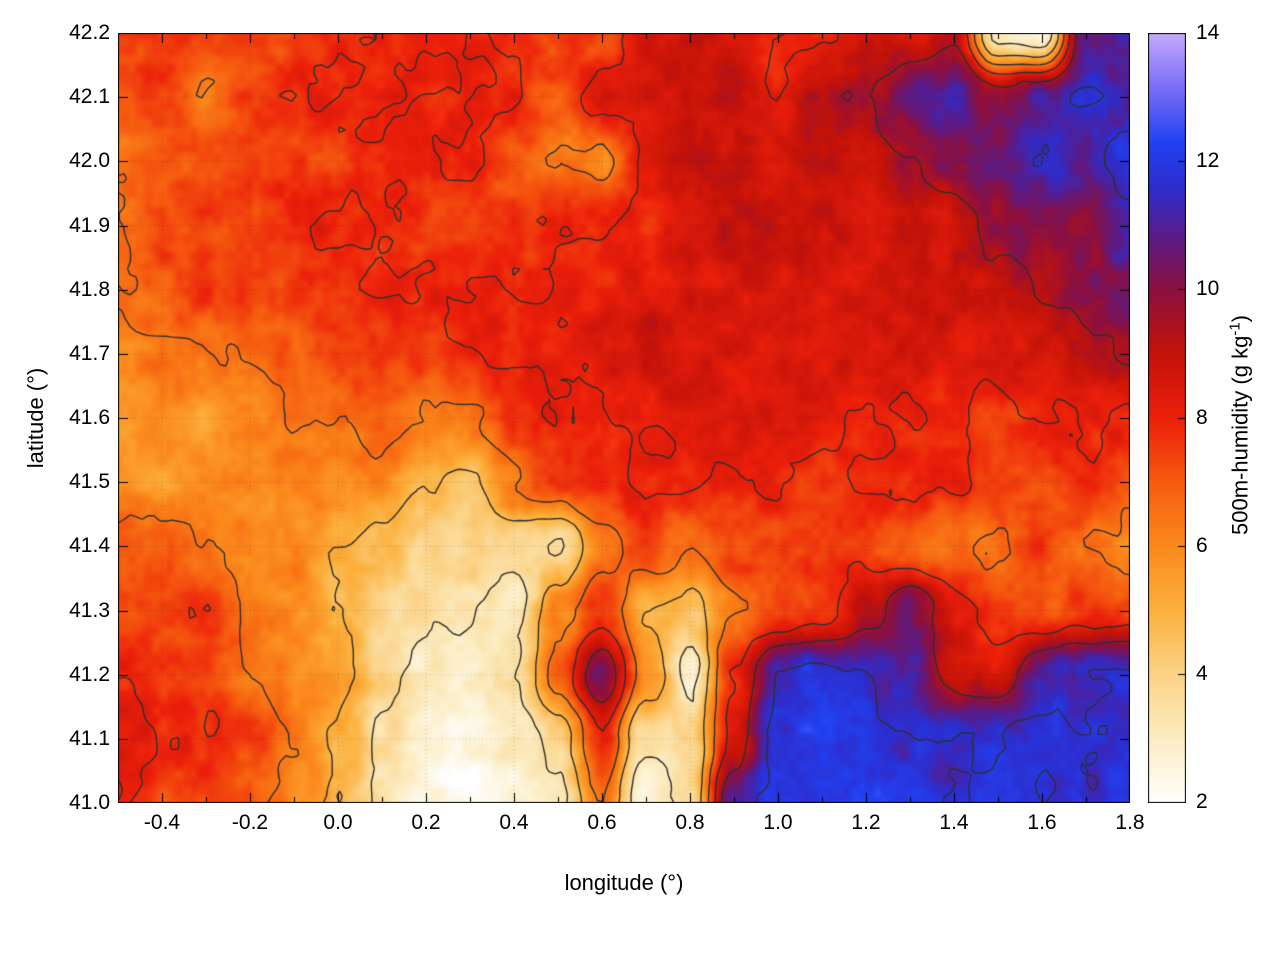 This screenshot has width=1280, height=960. I want to click on colorbar-tick-label: 12, so click(1208, 161).